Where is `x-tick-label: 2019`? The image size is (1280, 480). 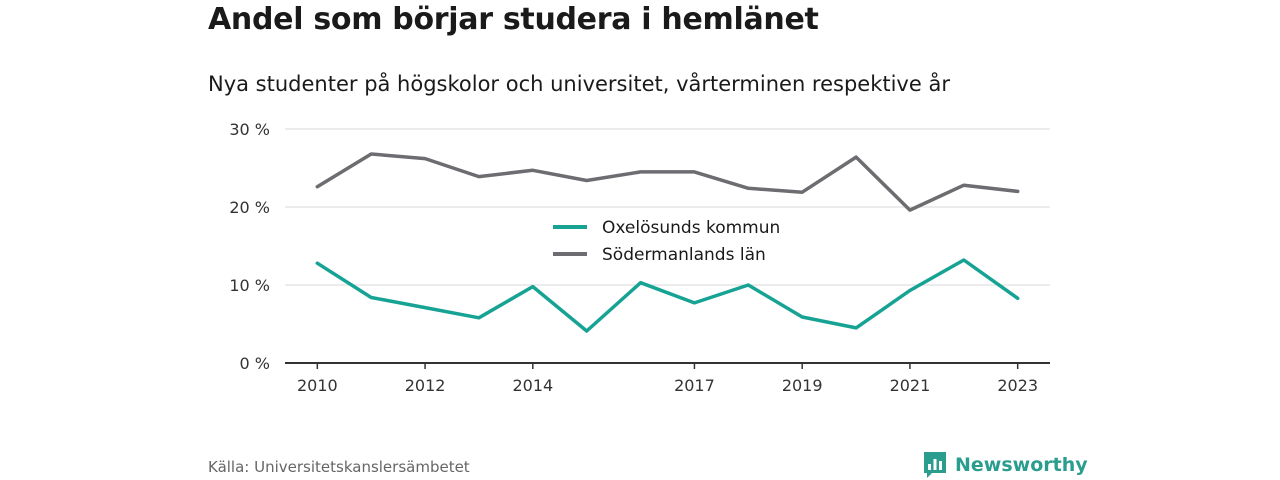
x-tick-label: 2019 is located at coordinates (802, 385).